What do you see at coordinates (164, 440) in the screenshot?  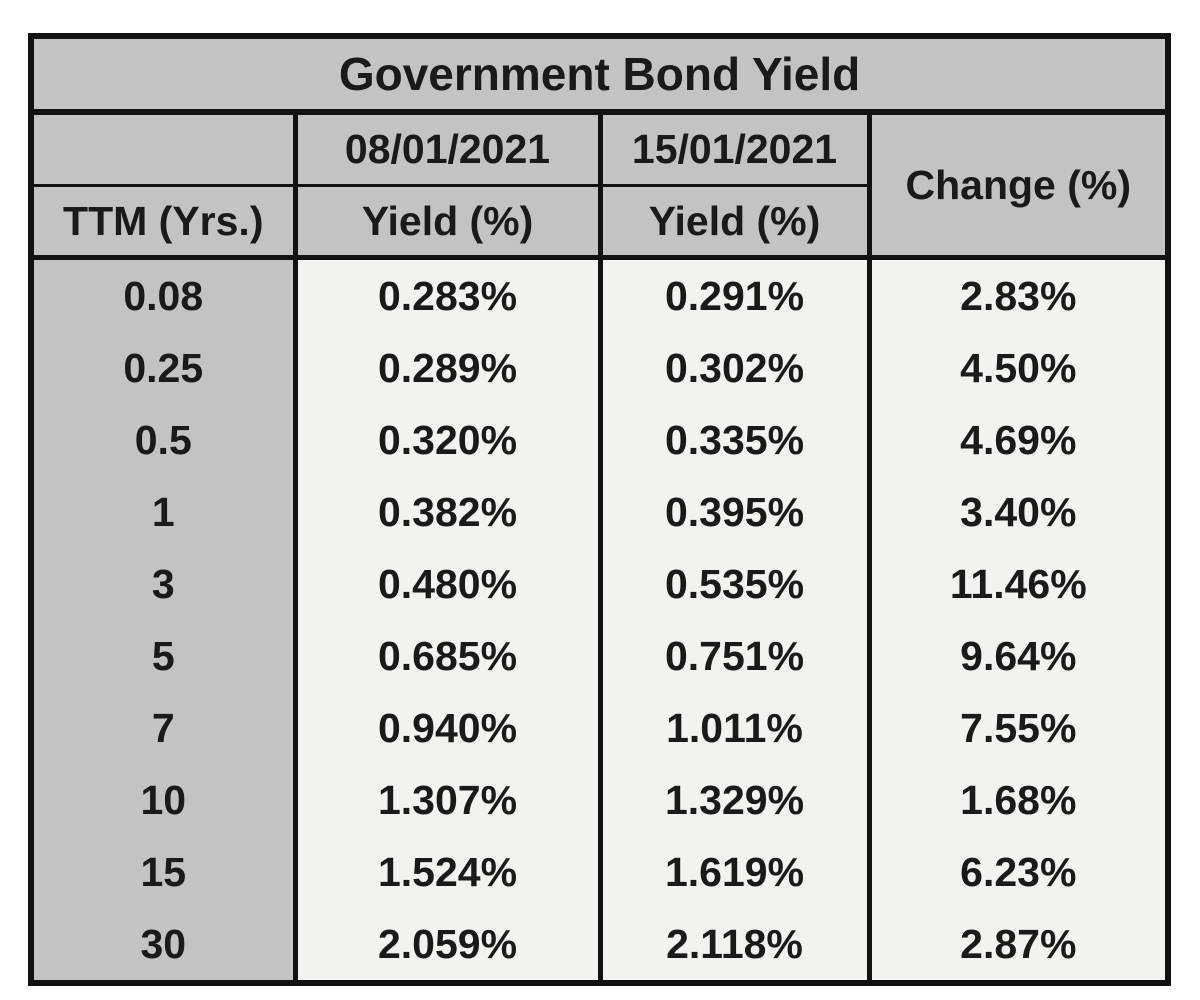 I see `cell-ttm: 0.5` at bounding box center [164, 440].